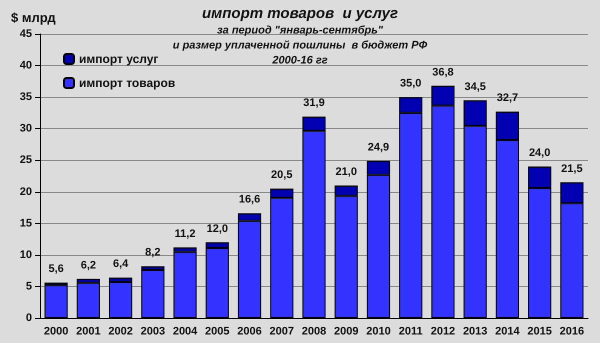 The image size is (600, 343). What do you see at coordinates (300, 45) in the screenshot?
I see `text: за период "январь-сентябрь" и размер уплаченной пошлины в бюджет РФ 2000-16 гг` at bounding box center [300, 45].